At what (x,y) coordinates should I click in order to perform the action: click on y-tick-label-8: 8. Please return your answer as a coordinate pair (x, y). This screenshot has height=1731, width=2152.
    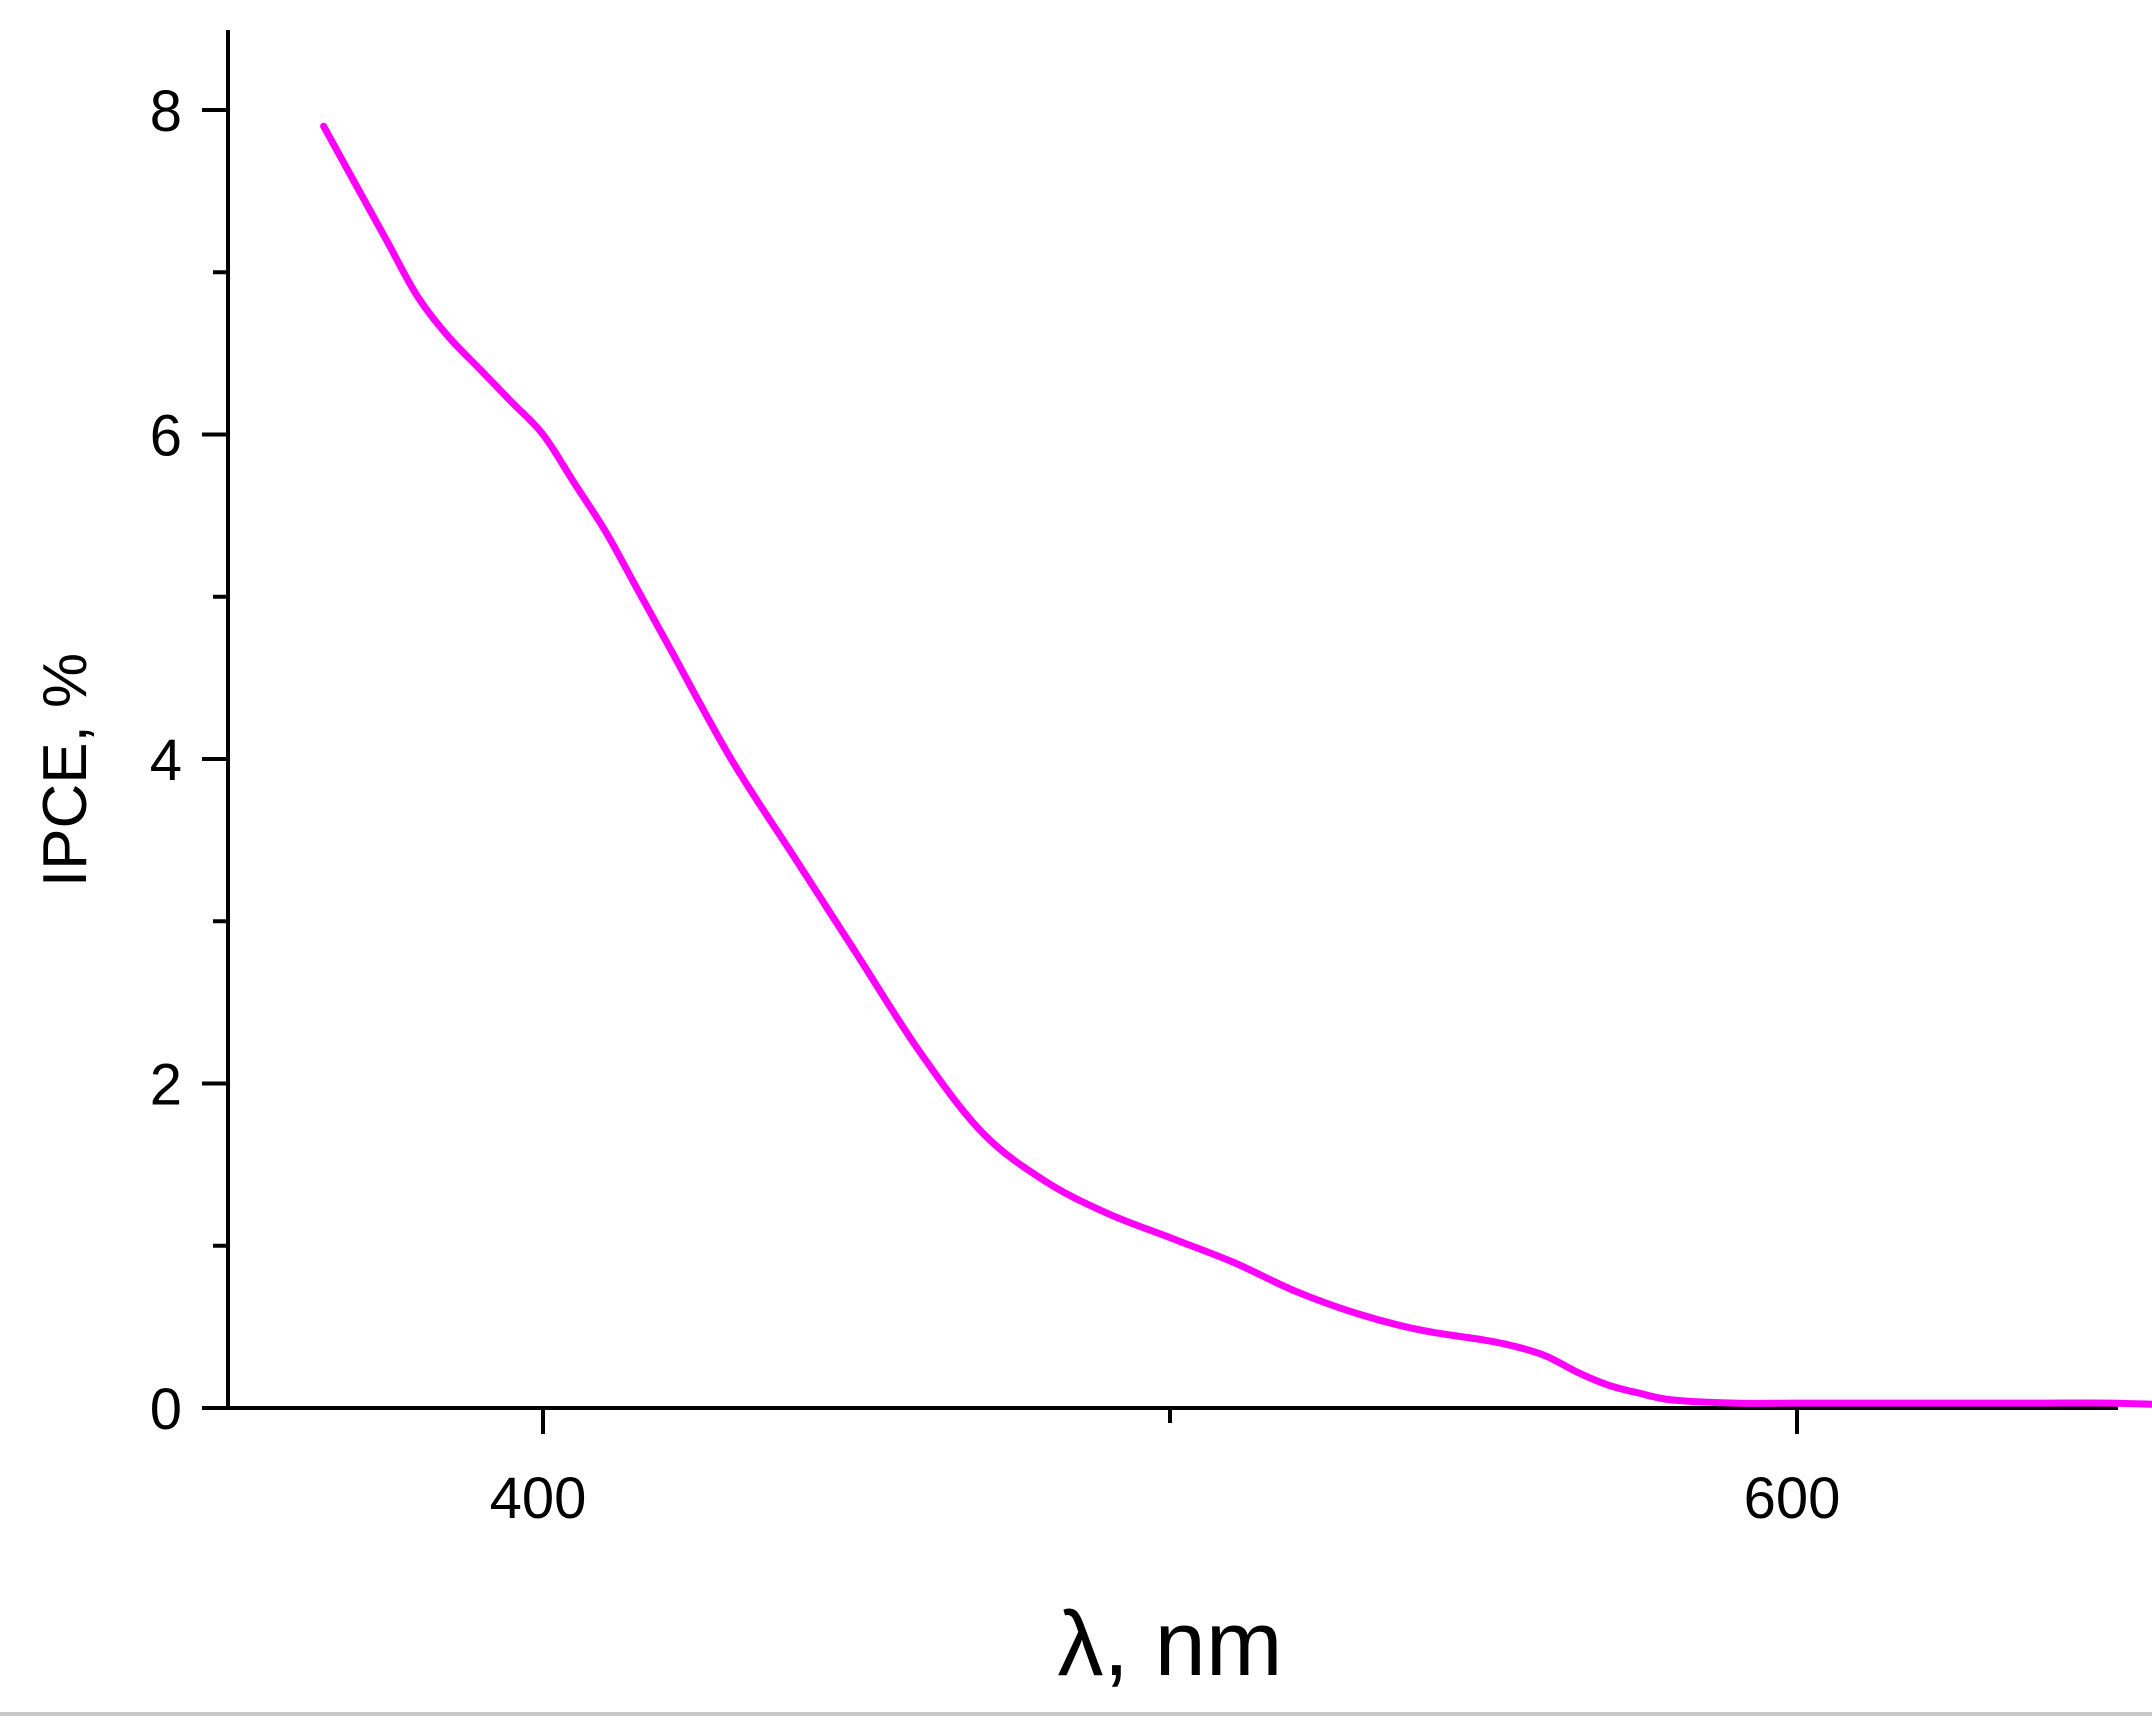
    Looking at the image, I should click on (166, 111).